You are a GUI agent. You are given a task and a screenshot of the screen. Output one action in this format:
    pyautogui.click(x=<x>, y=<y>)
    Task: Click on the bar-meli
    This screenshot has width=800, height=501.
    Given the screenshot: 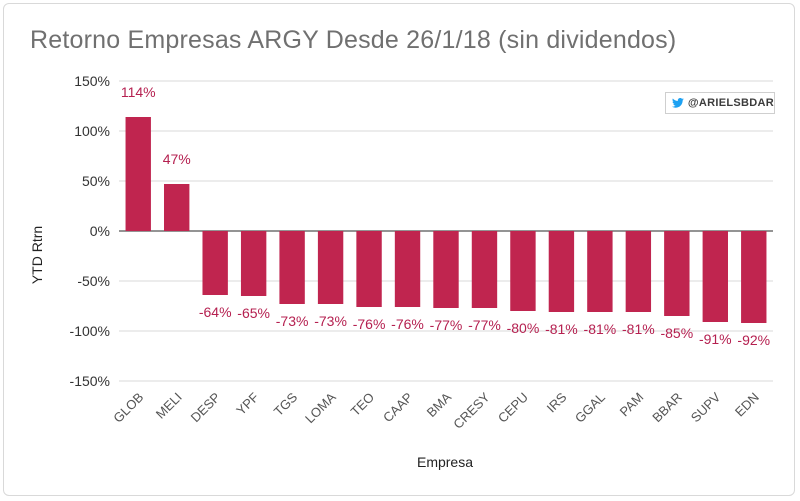 What is the action you would take?
    pyautogui.click(x=177, y=207)
    